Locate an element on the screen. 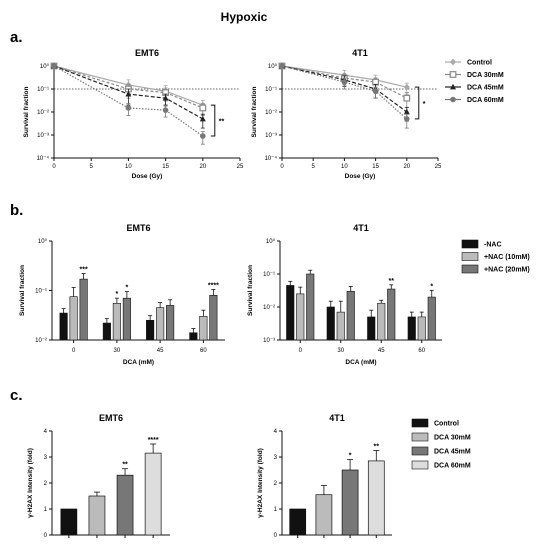  a_emt6-x-tick-label: 15 is located at coordinates (165, 167).